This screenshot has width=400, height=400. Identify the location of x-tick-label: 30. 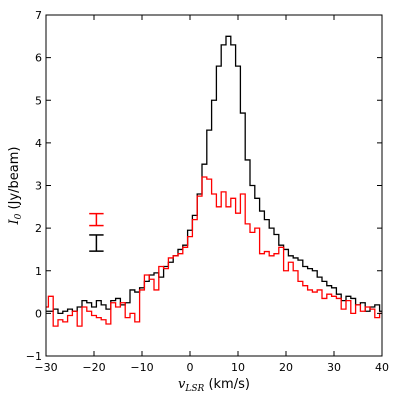
(334, 367).